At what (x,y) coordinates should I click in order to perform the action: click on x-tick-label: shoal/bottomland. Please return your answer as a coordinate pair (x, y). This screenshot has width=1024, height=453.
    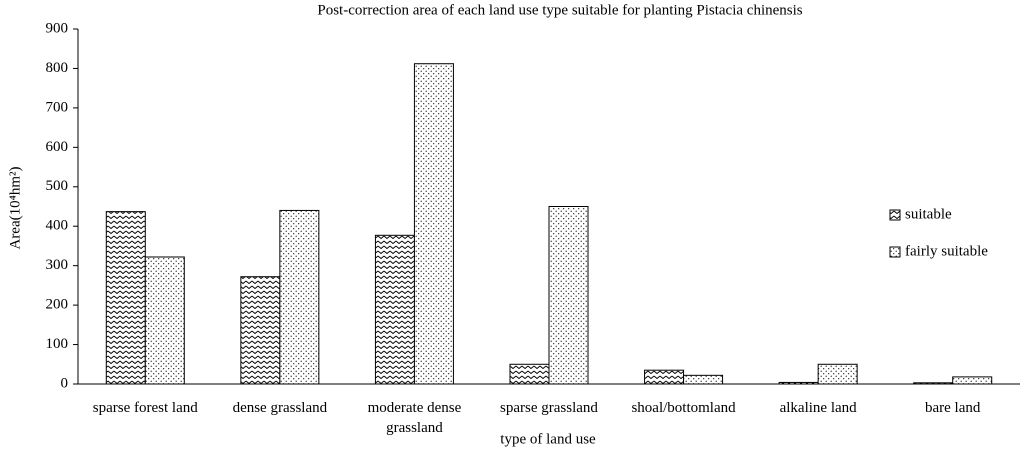
    Looking at the image, I should click on (683, 408).